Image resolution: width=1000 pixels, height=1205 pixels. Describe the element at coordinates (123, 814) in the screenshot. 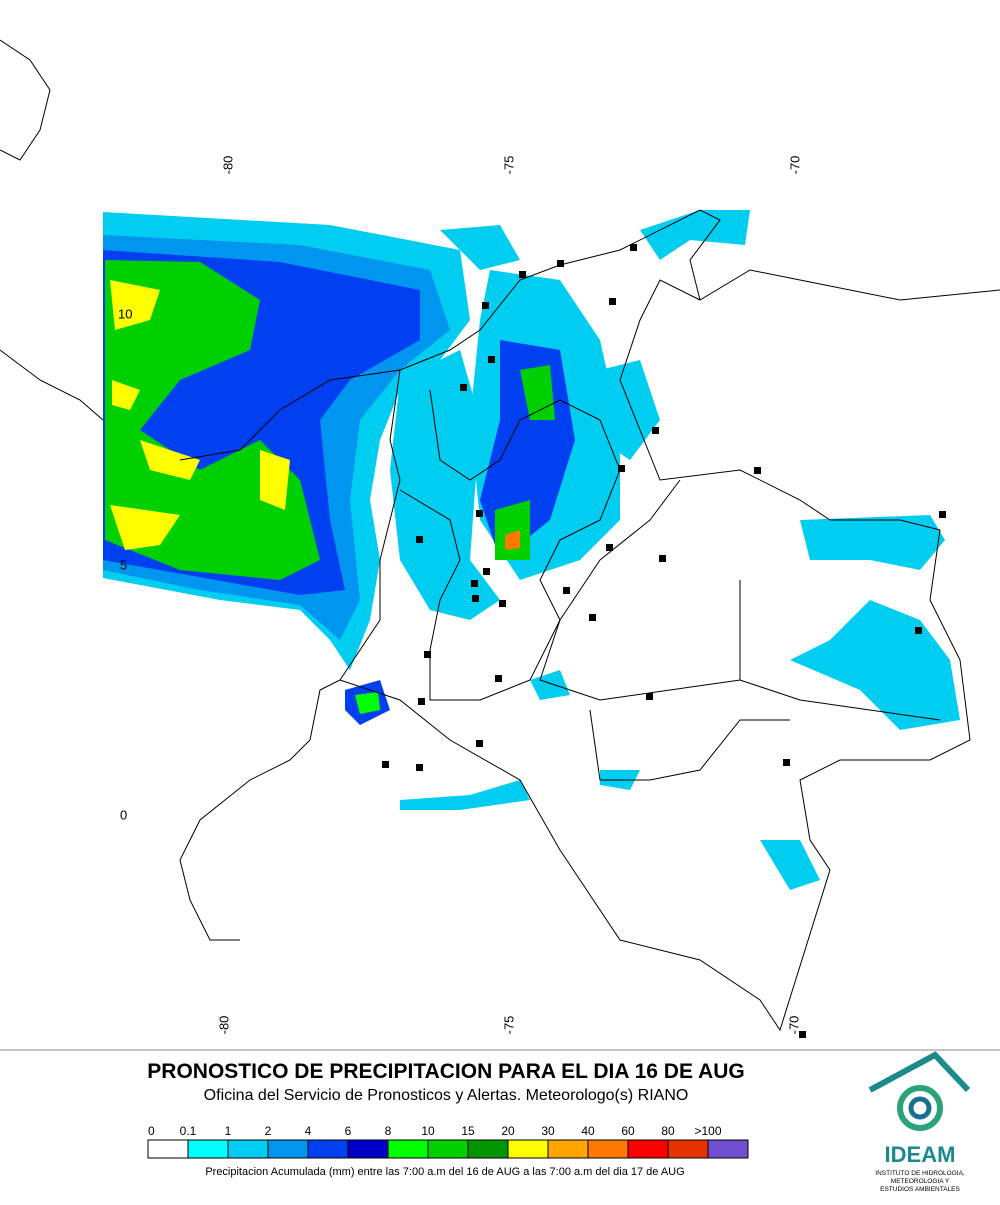

I see `lat-label: 0` at that location.